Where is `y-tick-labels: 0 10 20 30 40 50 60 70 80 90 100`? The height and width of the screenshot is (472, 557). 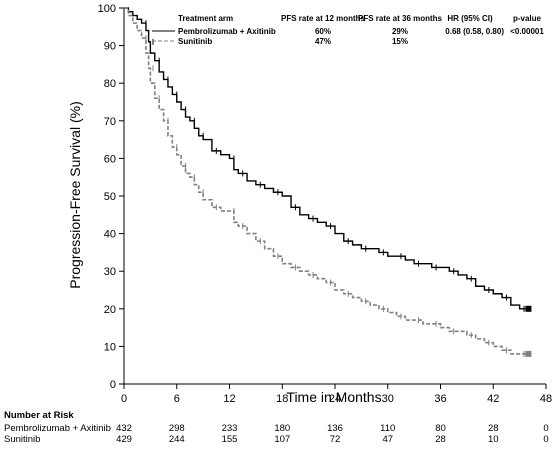
y-tick-labels: 0 10 20 30 40 50 60 70 80 90 100 is located at coordinates (107, 197).